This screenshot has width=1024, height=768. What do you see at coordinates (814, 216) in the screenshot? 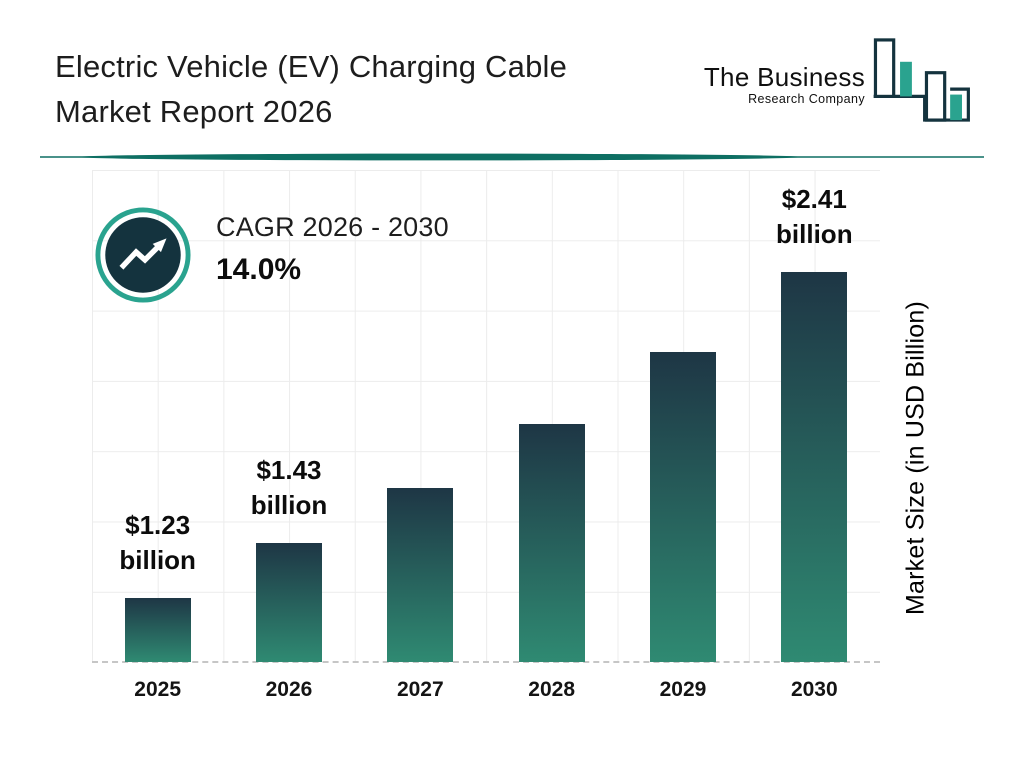
I see `bar-value-label: $2.41 billion` at bounding box center [814, 216].